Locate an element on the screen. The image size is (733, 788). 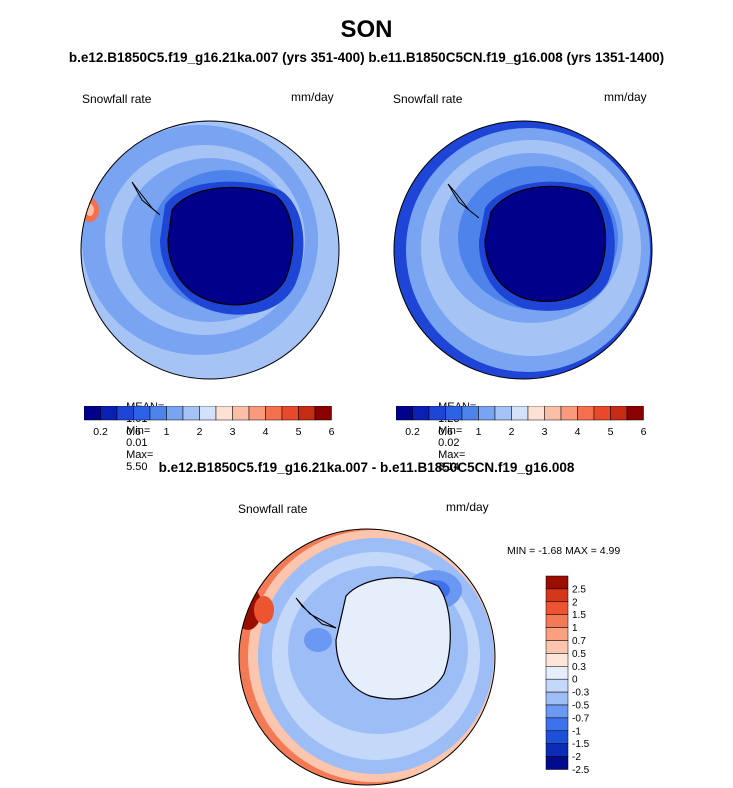
diff-colorbar-tick-label: -0.5 is located at coordinates (581, 706).